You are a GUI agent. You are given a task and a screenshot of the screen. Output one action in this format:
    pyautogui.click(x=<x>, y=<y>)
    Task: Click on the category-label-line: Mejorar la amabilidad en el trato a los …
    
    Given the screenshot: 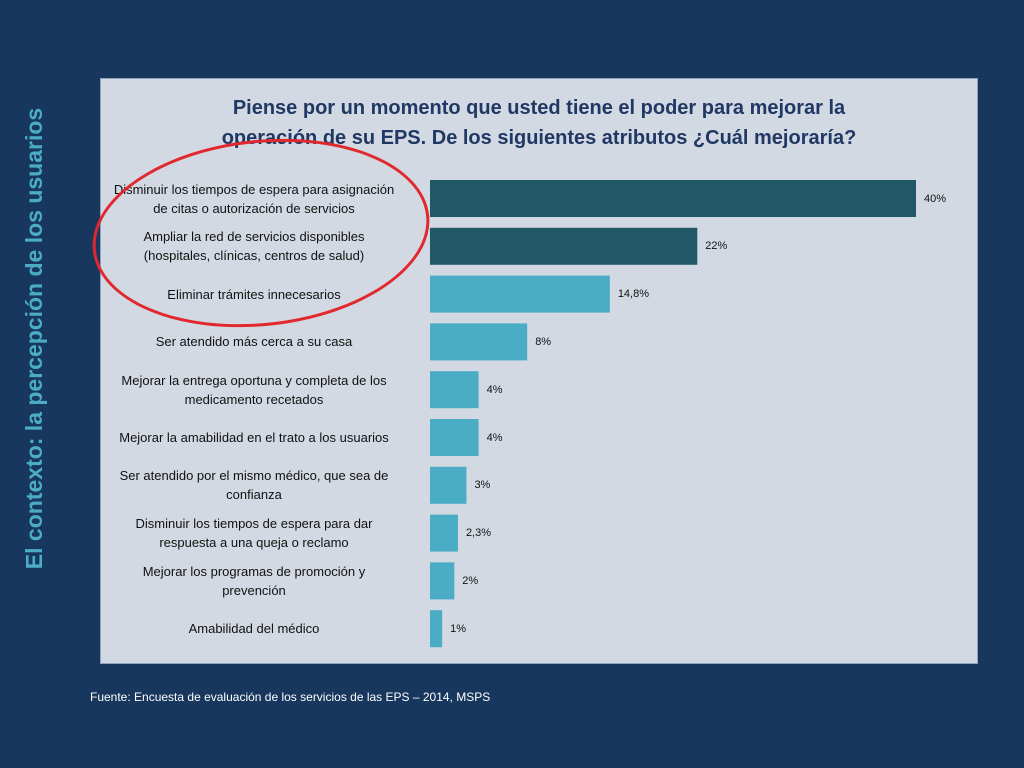 What is the action you would take?
    pyautogui.click(x=254, y=437)
    